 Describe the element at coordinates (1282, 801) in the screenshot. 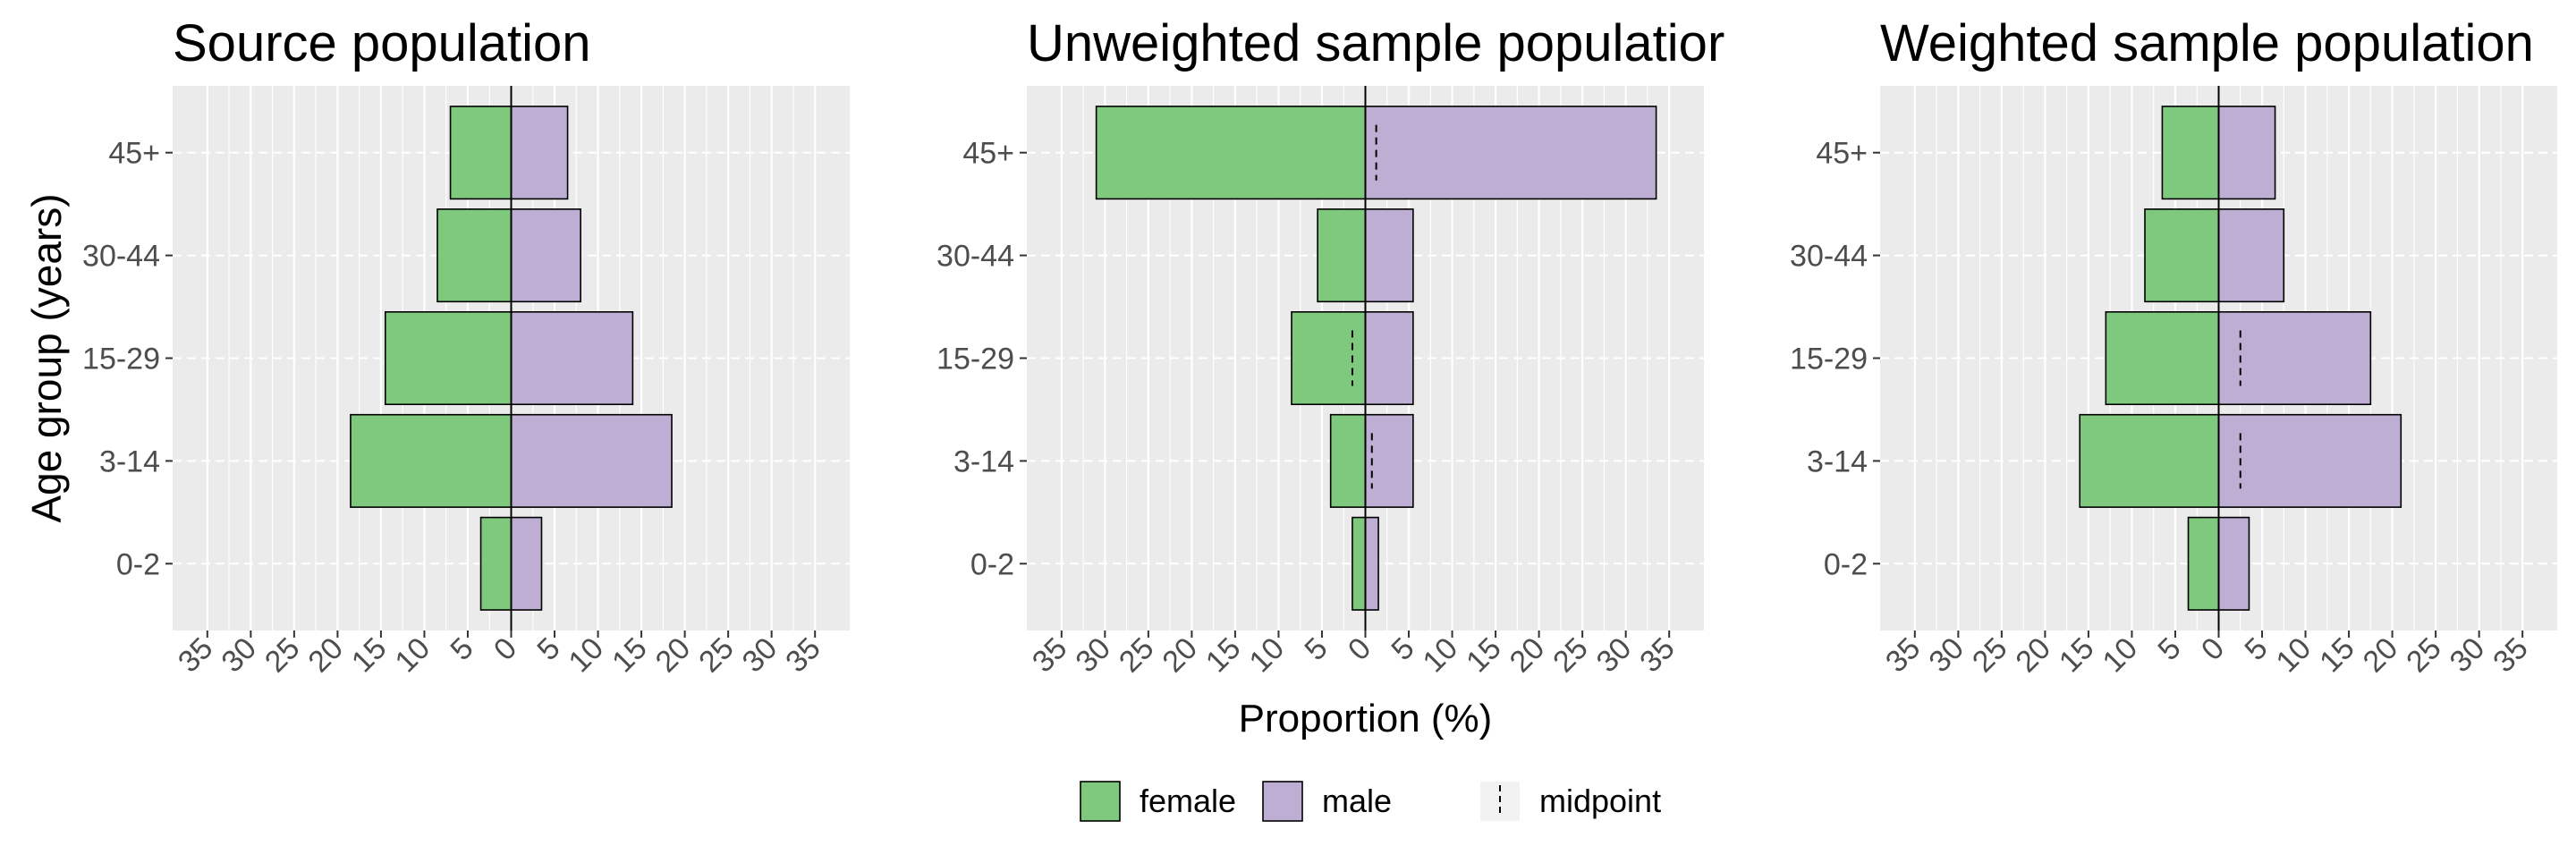

I see `legend-key-male` at that location.